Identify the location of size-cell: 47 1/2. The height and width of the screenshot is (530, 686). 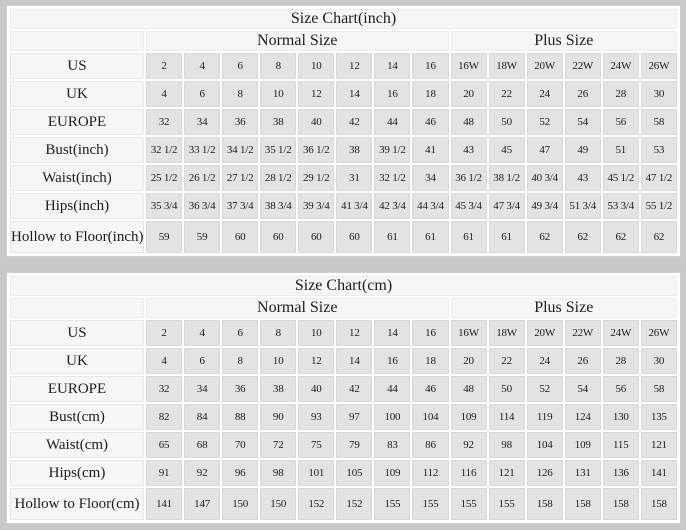
(658, 178).